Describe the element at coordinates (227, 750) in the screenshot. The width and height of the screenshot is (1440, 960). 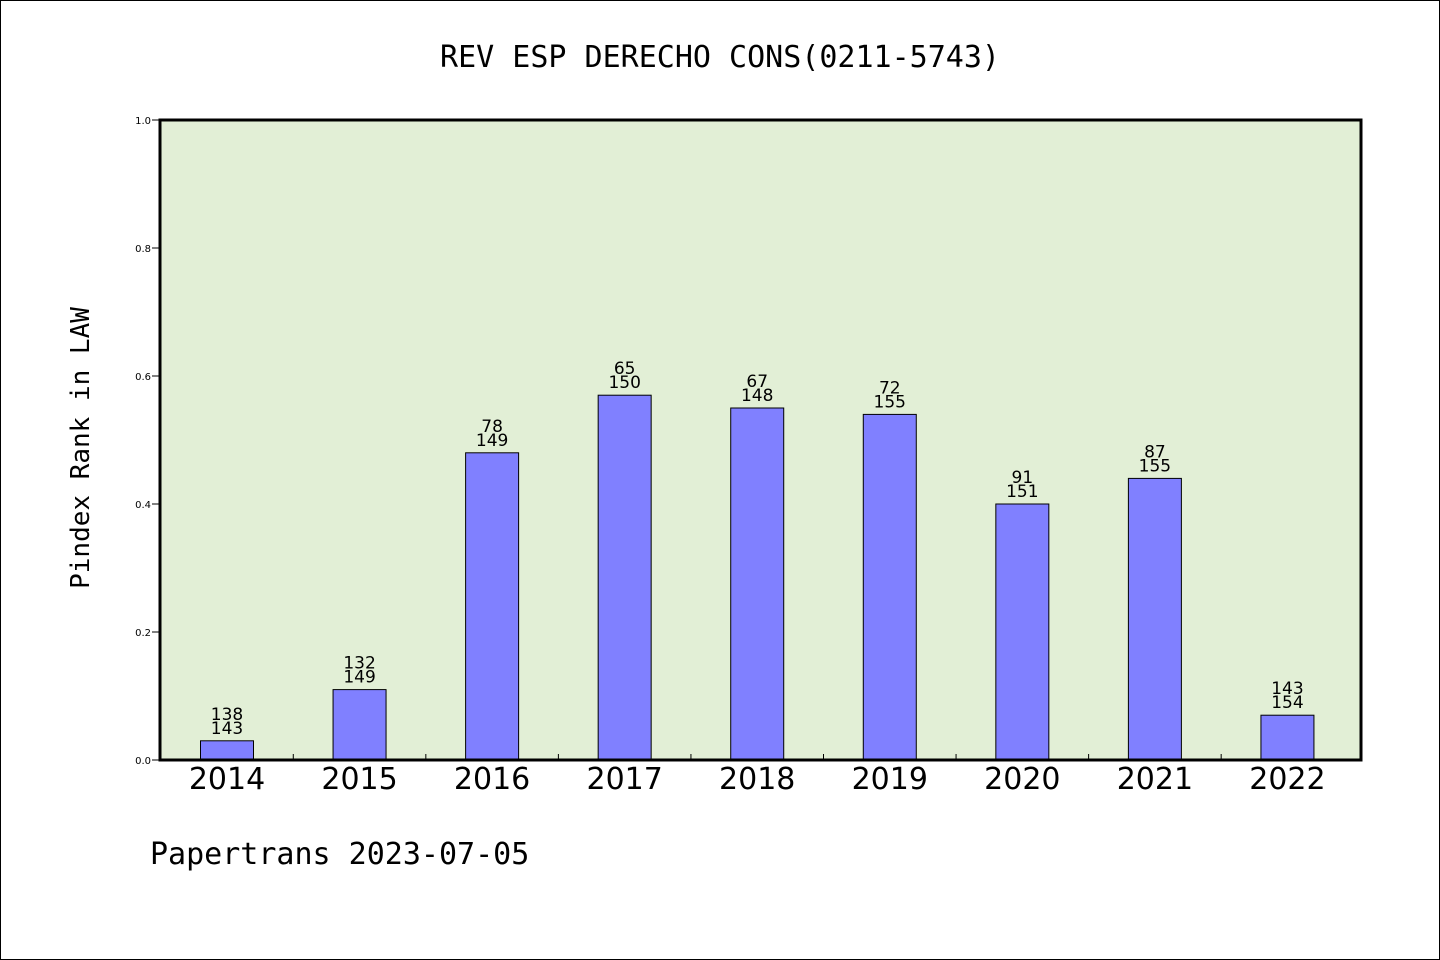
I see `bar-2014` at that location.